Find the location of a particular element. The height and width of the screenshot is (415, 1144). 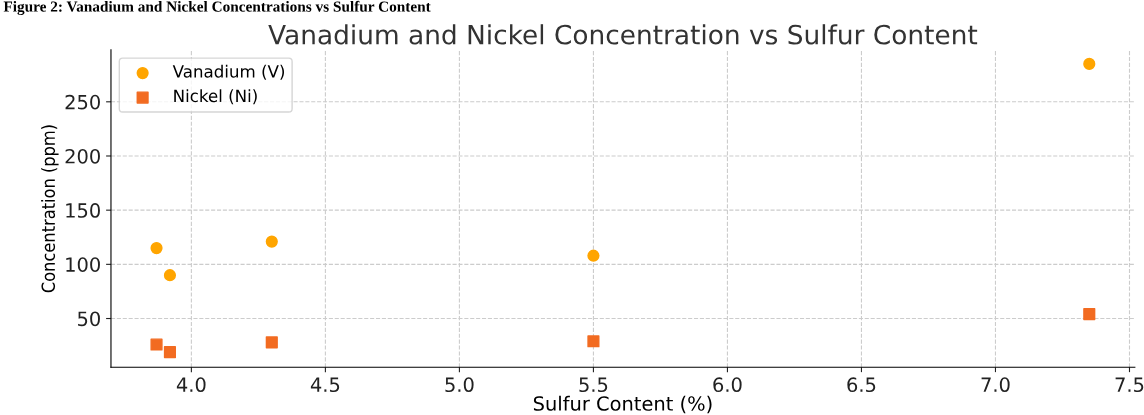

x-tick-label: 7.5 is located at coordinates (1129, 385).